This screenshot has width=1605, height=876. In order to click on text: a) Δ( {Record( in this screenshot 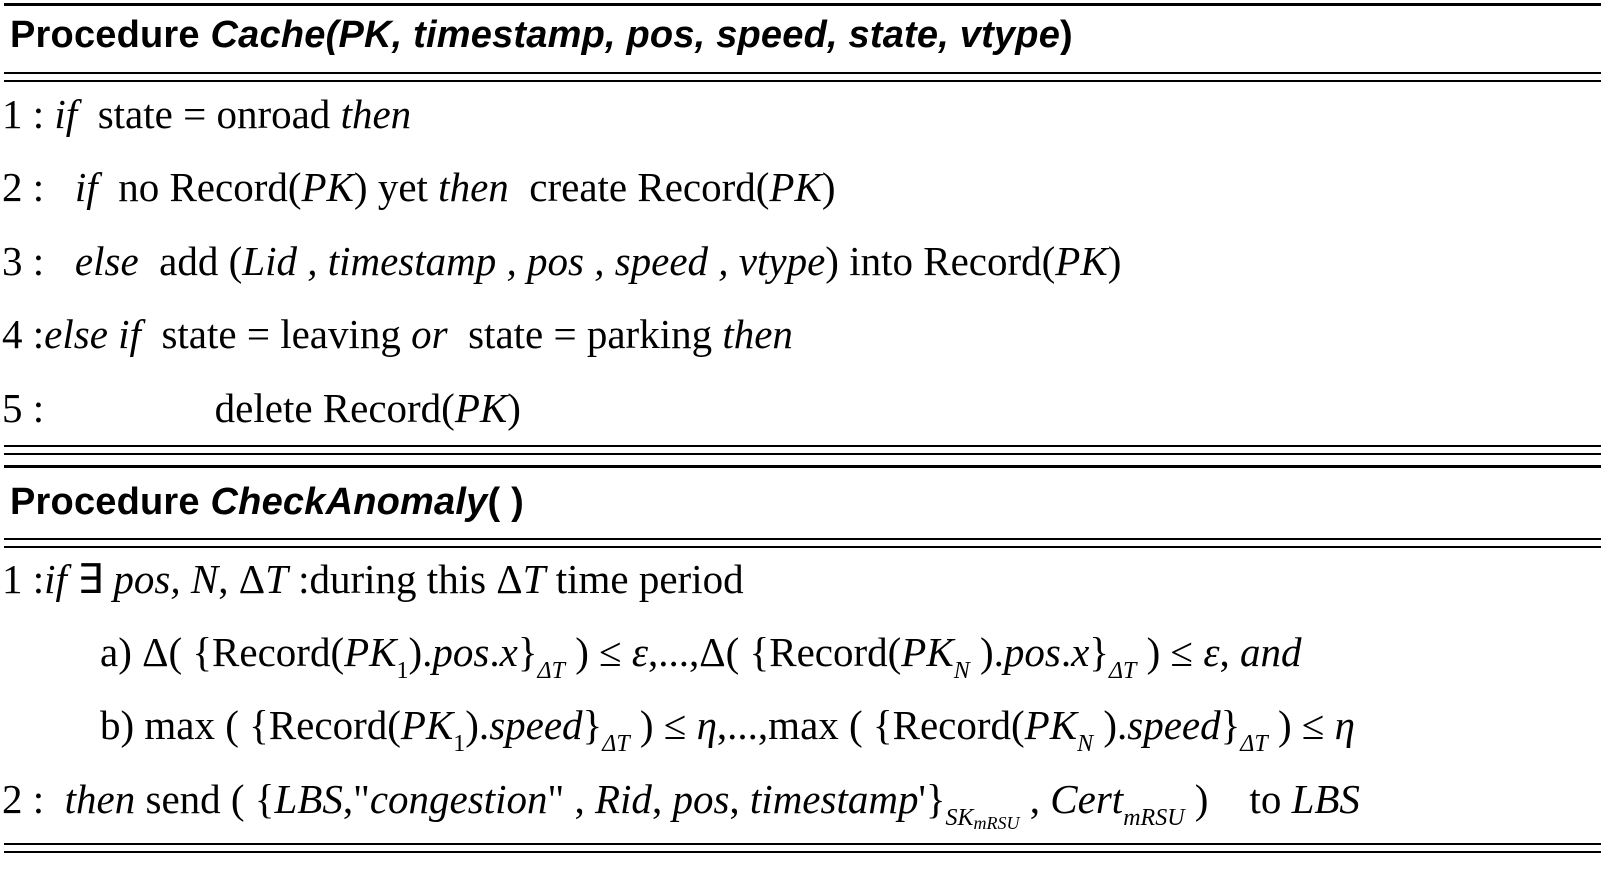, I will do `click(222, 652)`.